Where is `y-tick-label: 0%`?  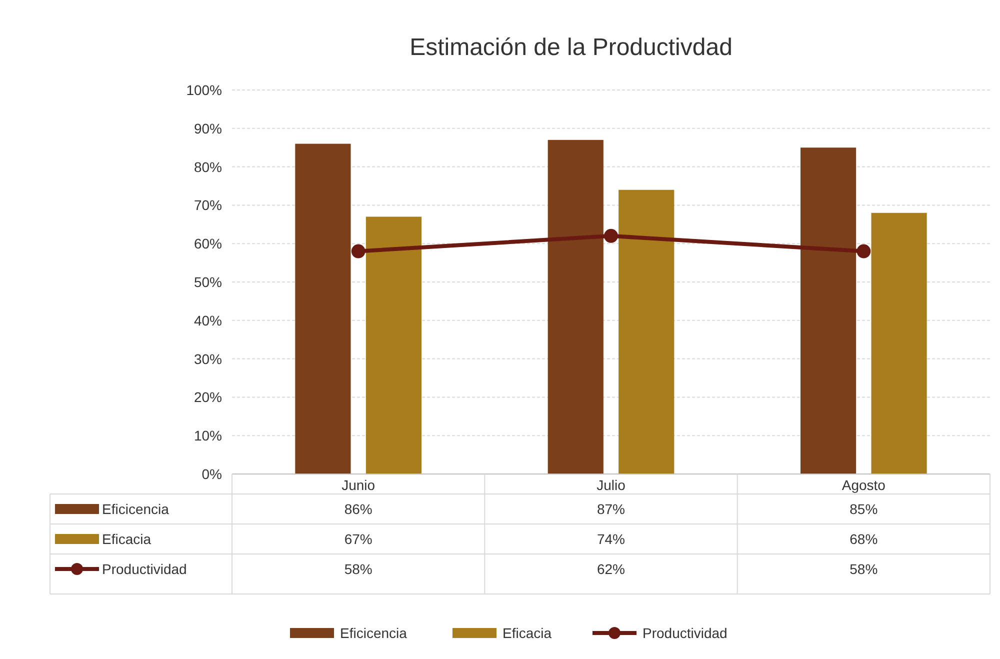 y-tick-label: 0% is located at coordinates (212, 474).